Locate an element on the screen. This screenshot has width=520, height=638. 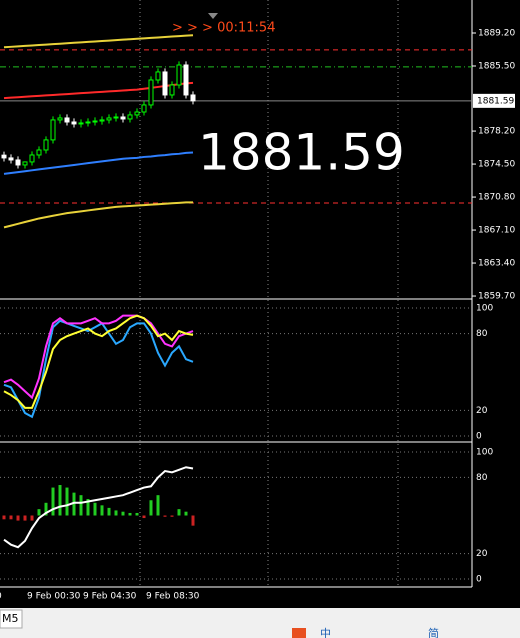
y-tick-label: 1859.70 is located at coordinates (496, 297).